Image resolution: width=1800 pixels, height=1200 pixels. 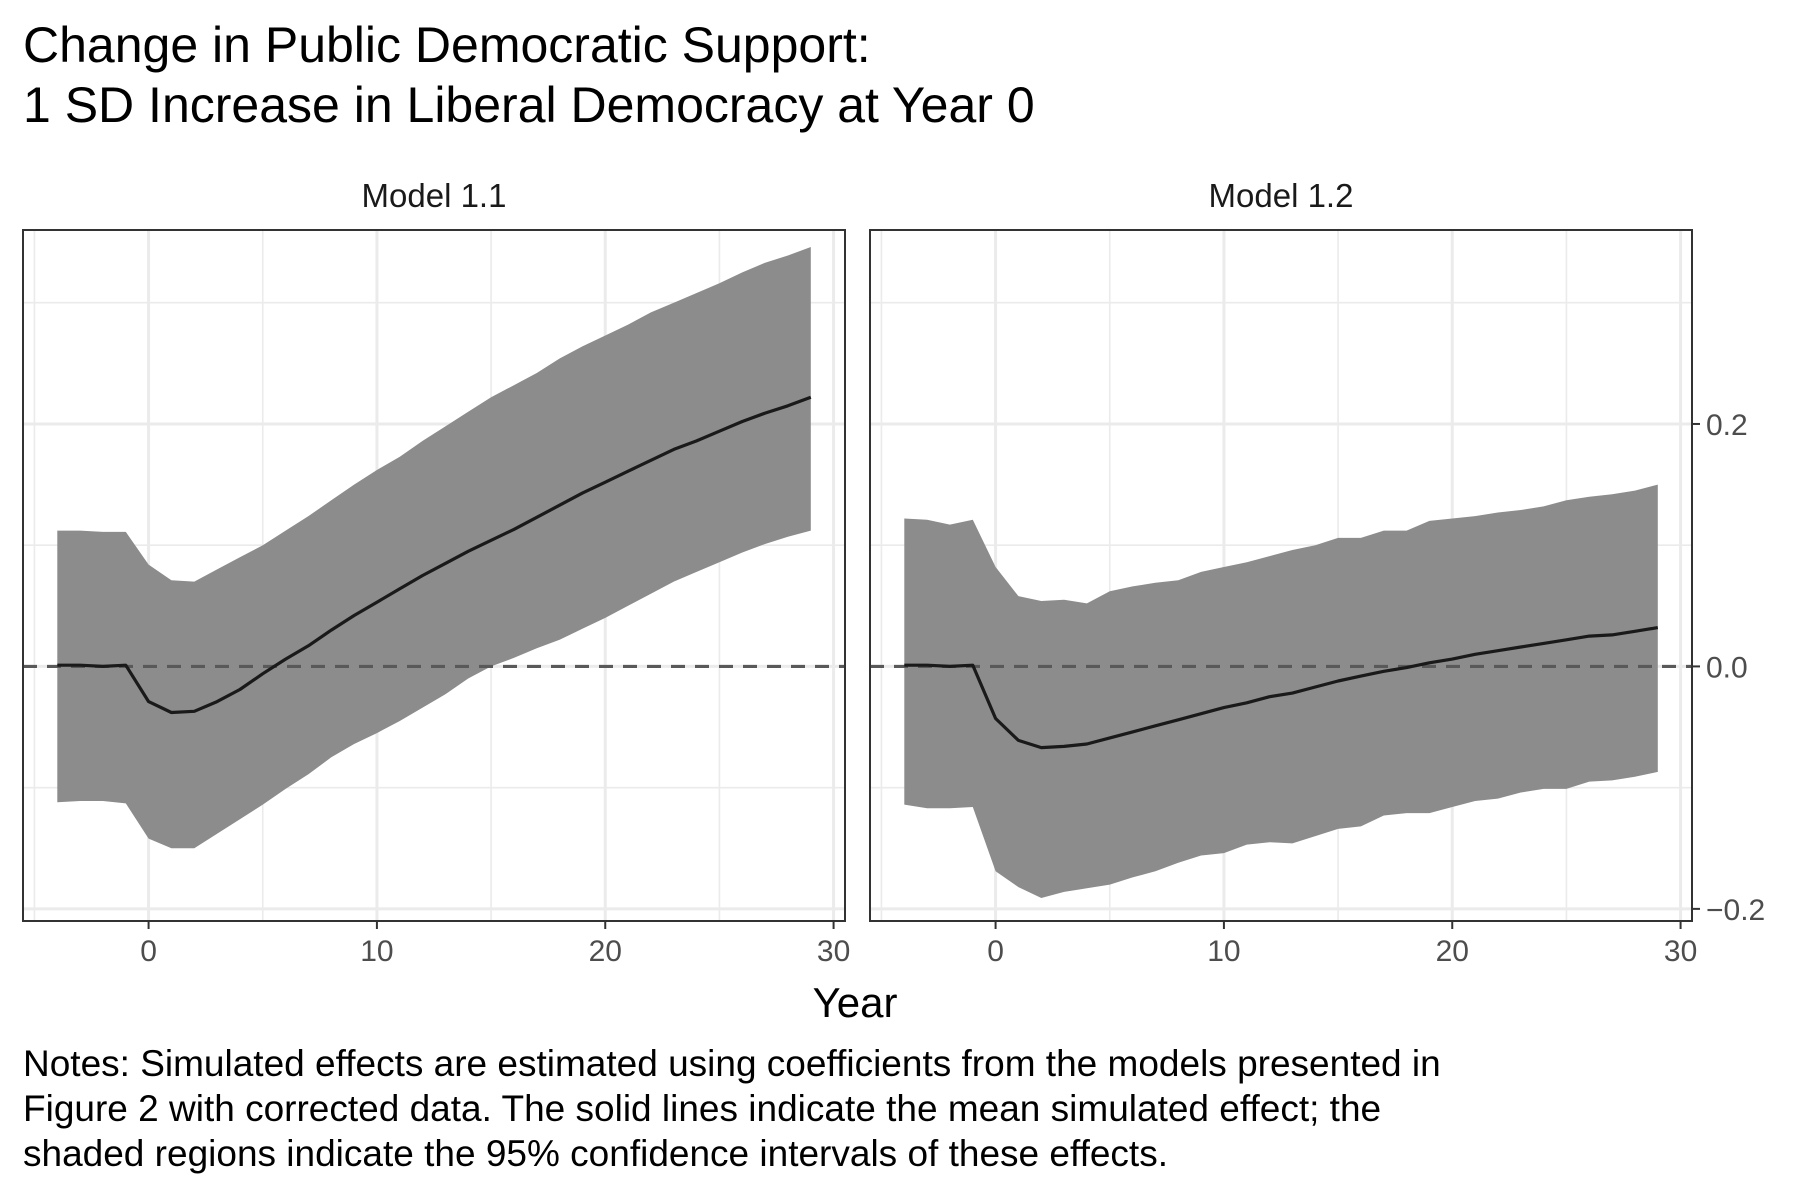 What do you see at coordinates (1727, 425) in the screenshot?
I see `y-tick-label: 0.2` at bounding box center [1727, 425].